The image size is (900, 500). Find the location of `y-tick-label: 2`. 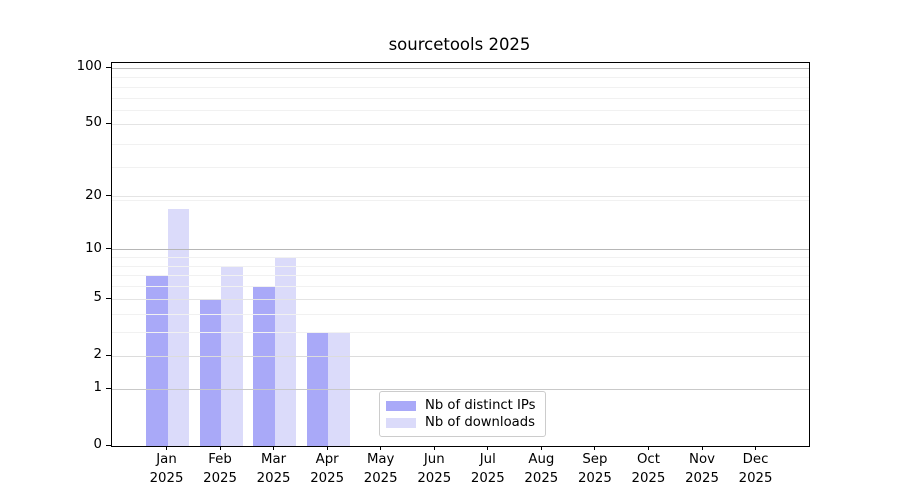

y-tick-label: 2 is located at coordinates (97, 355).